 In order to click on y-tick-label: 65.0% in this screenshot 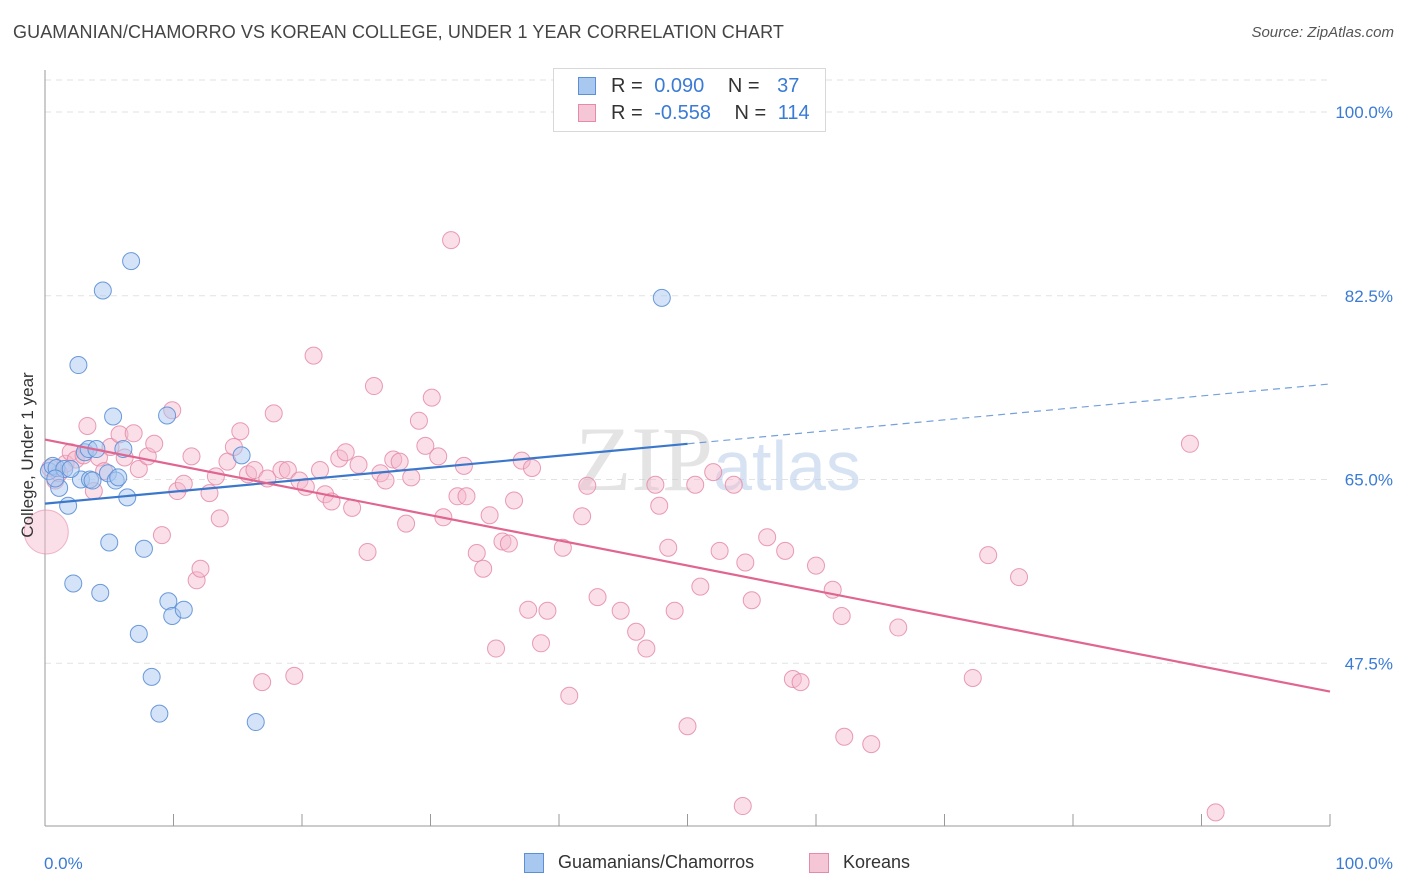, I will do `click(1369, 480)`.